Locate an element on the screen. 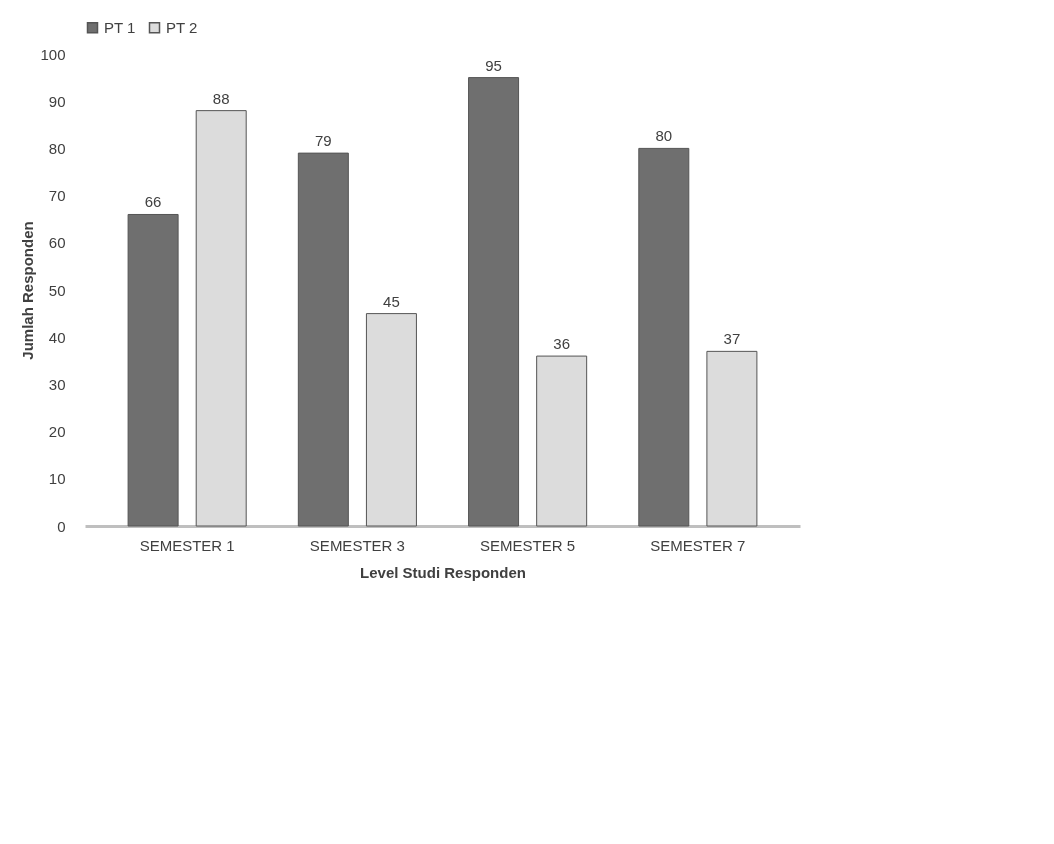 The image size is (1054, 844). x-tick-label: SEMESTER 7 is located at coordinates (698, 545).